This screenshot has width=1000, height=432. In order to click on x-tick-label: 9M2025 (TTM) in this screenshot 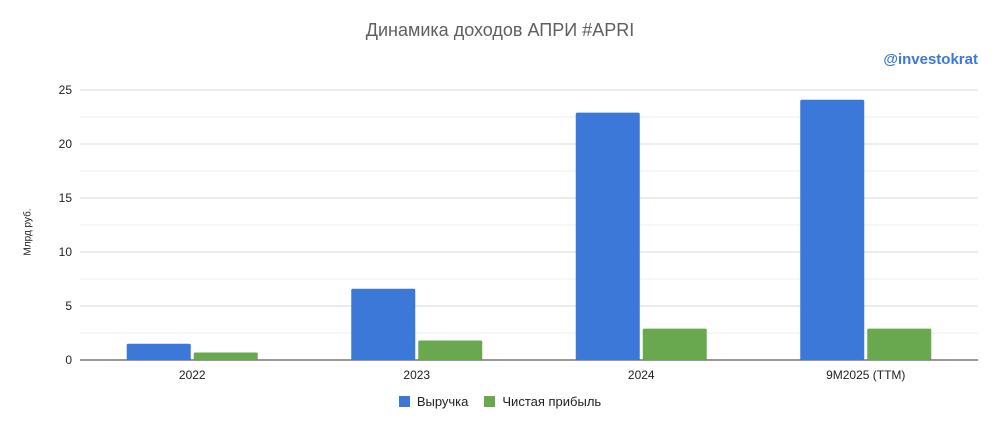, I will do `click(865, 375)`.